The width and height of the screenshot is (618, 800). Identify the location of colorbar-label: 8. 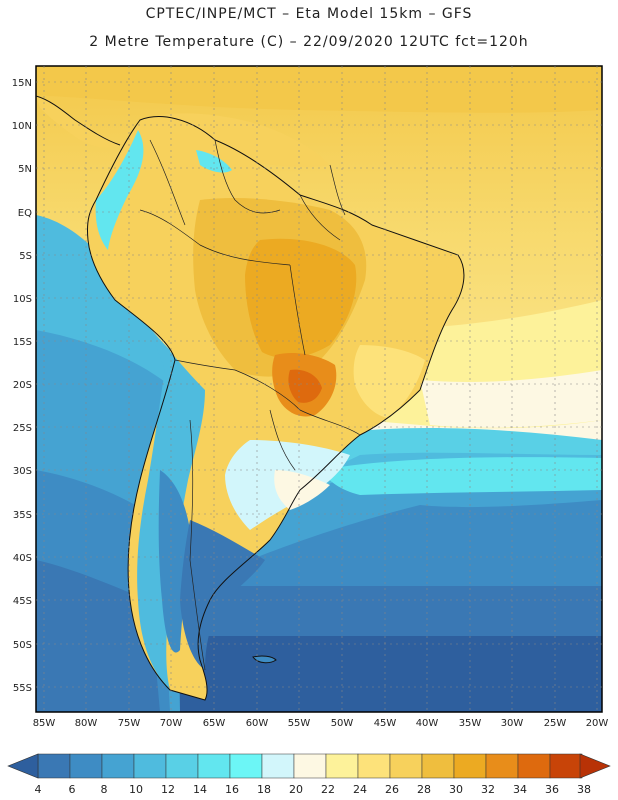
(104, 789).